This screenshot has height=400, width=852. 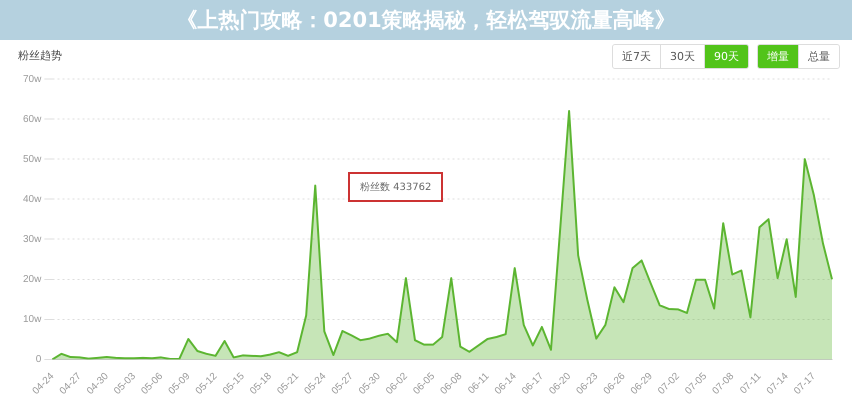 What do you see at coordinates (680, 56) in the screenshot?
I see `toggle-group: 近7天 30天 90天` at bounding box center [680, 56].